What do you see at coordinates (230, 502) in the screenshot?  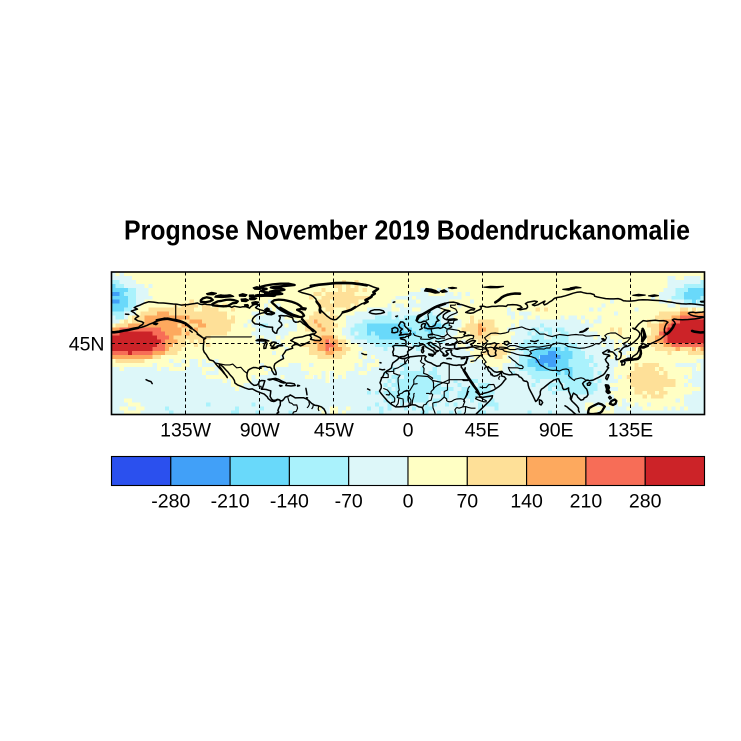 I see `svg-text: -210` at bounding box center [230, 502].